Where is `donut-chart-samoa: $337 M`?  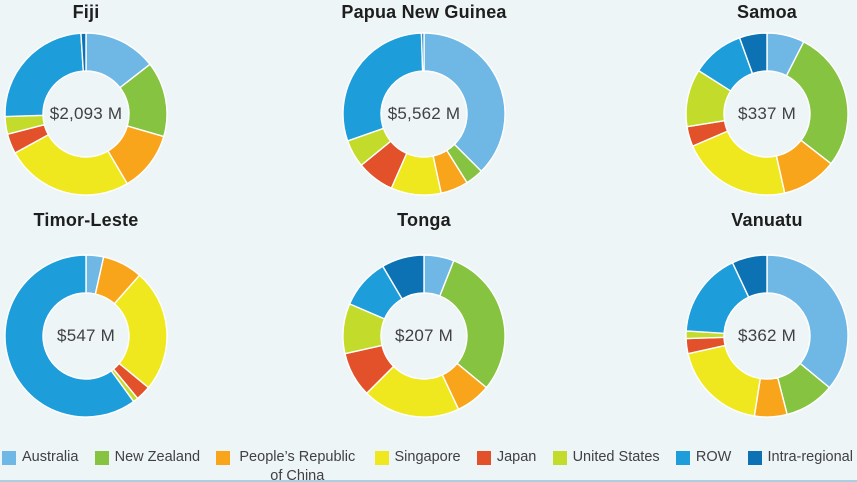 donut-chart-samoa: $337 M is located at coordinates (767, 114).